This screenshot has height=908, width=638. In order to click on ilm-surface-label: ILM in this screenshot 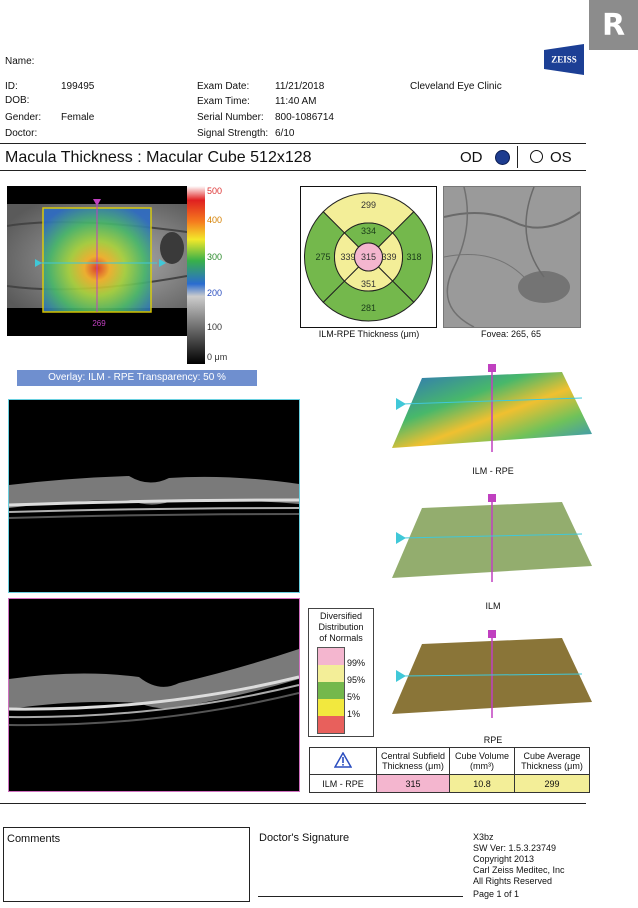, I will do `click(493, 606)`.